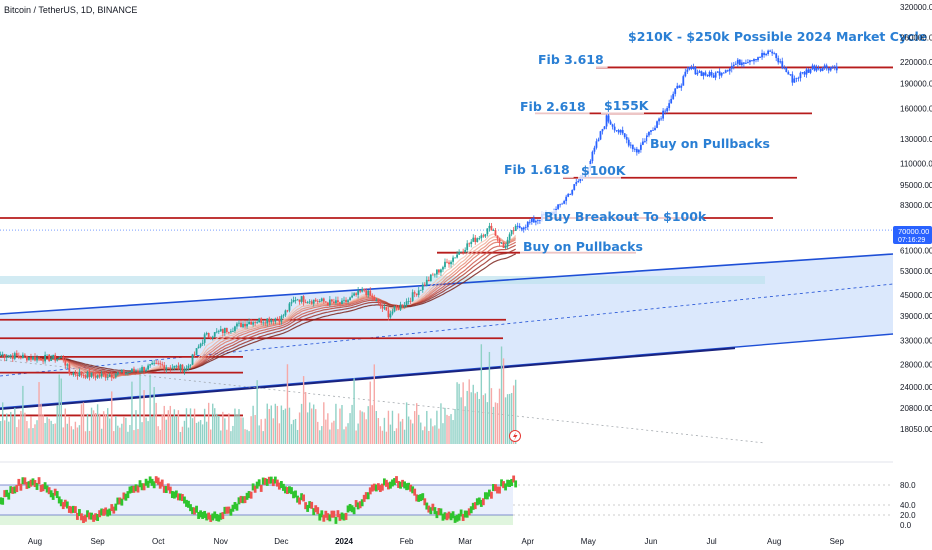 This screenshot has width=932, height=550. Describe the element at coordinates (837, 541) in the screenshot. I see `time-tick-label: Sep` at that location.